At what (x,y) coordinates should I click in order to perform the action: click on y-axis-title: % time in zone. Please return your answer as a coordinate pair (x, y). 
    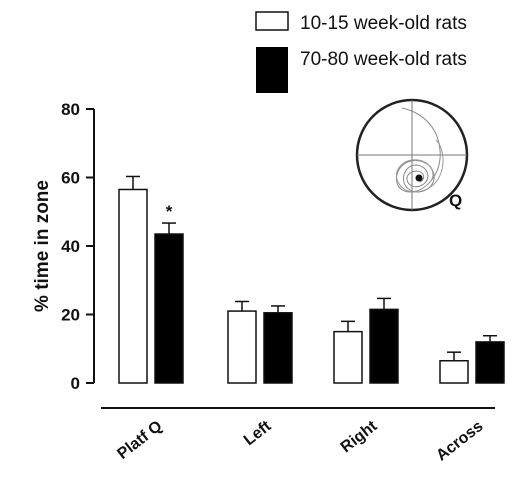
    Looking at the image, I should click on (42, 246).